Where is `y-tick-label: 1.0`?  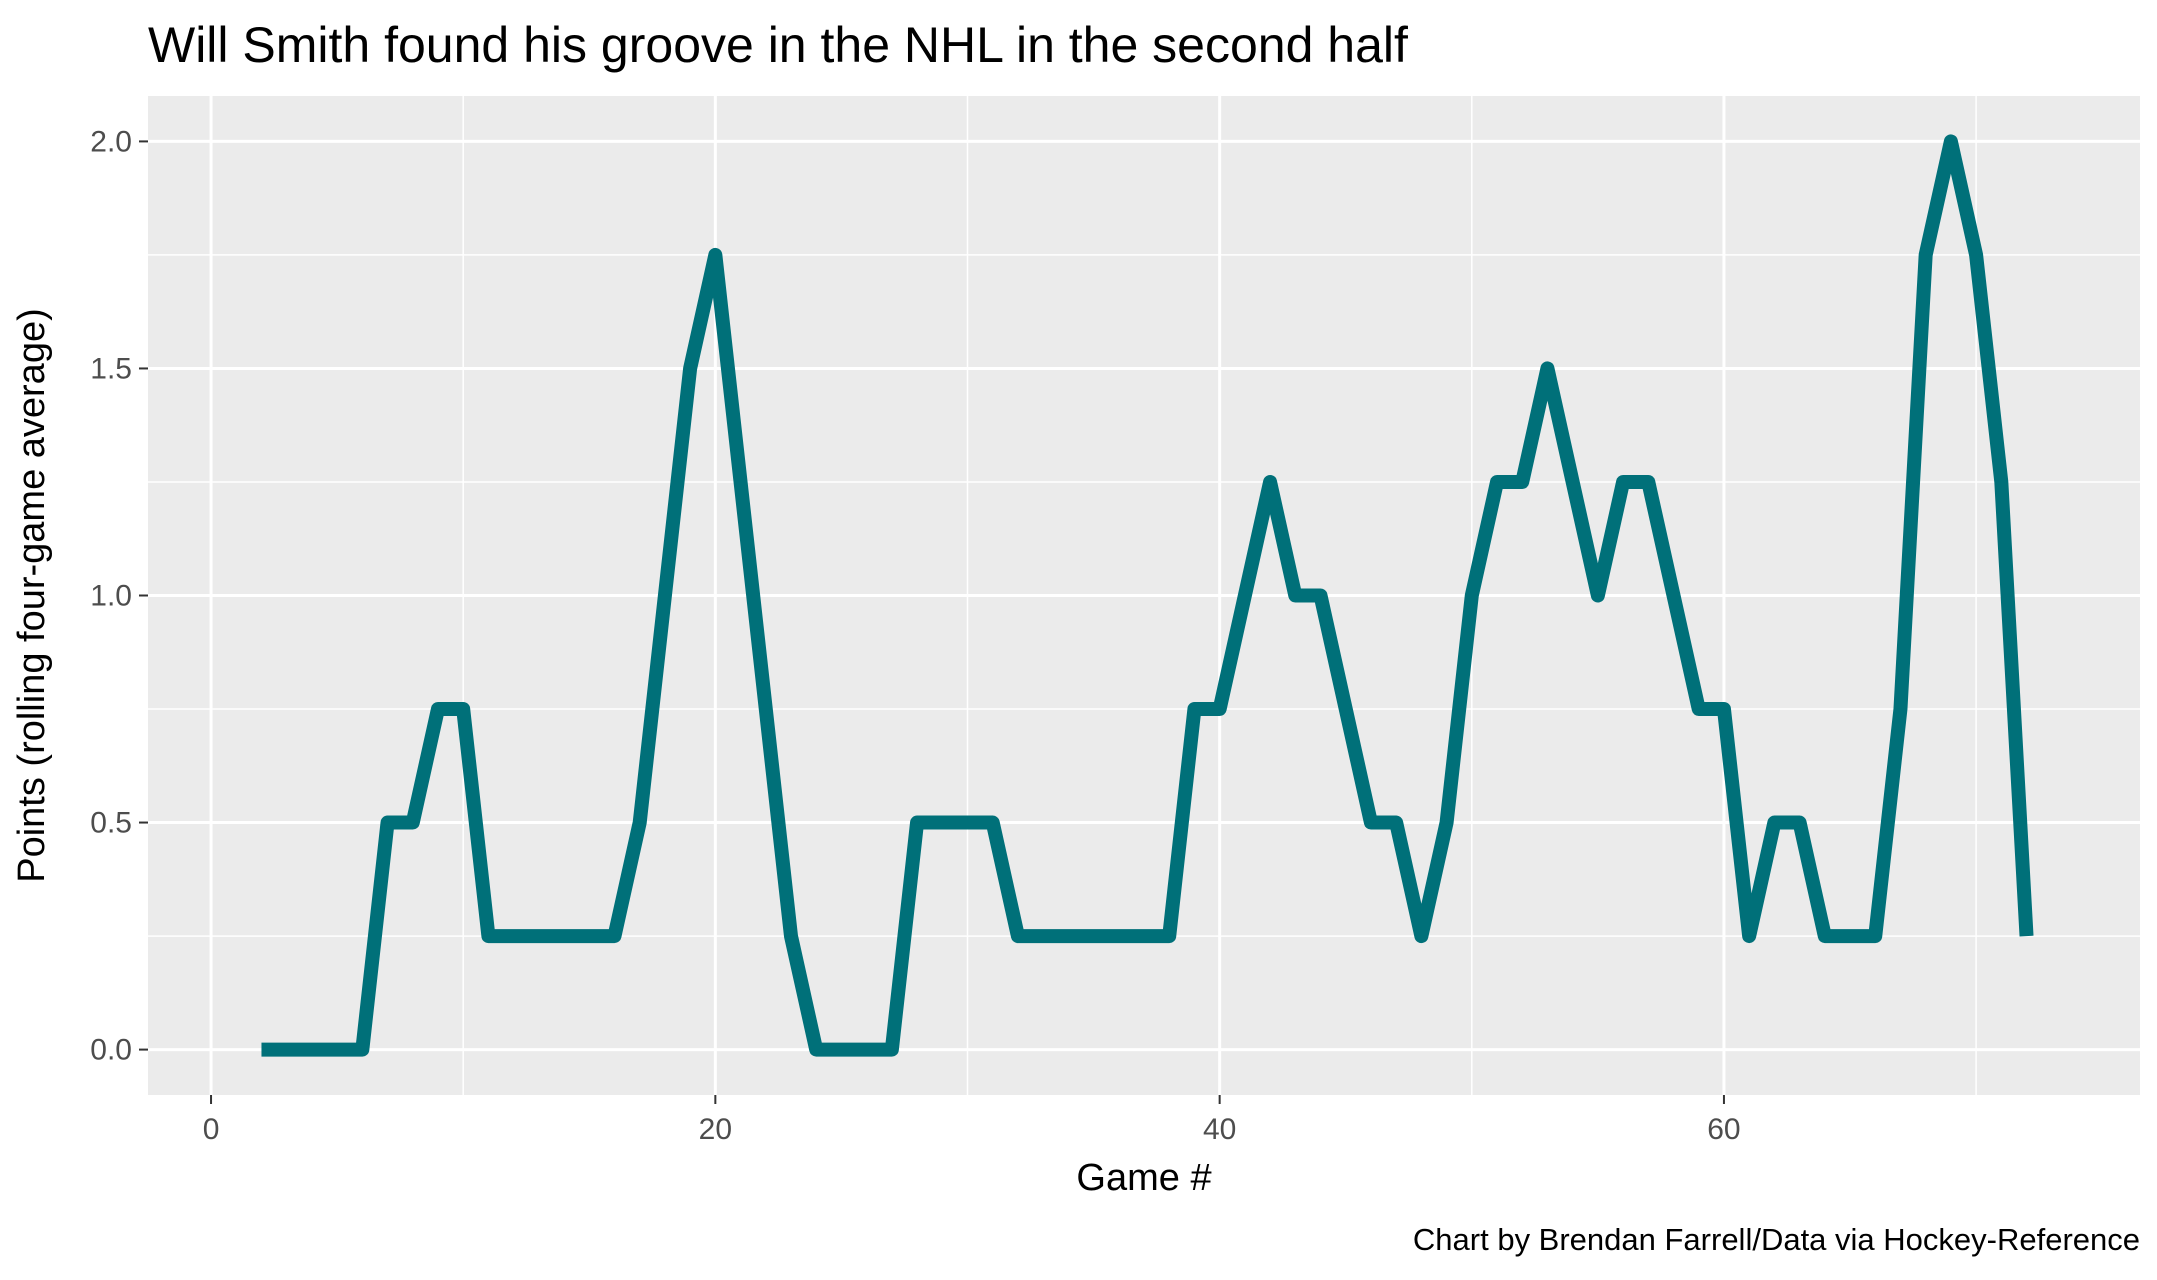
y-tick-label: 1.0 is located at coordinates (111, 596).